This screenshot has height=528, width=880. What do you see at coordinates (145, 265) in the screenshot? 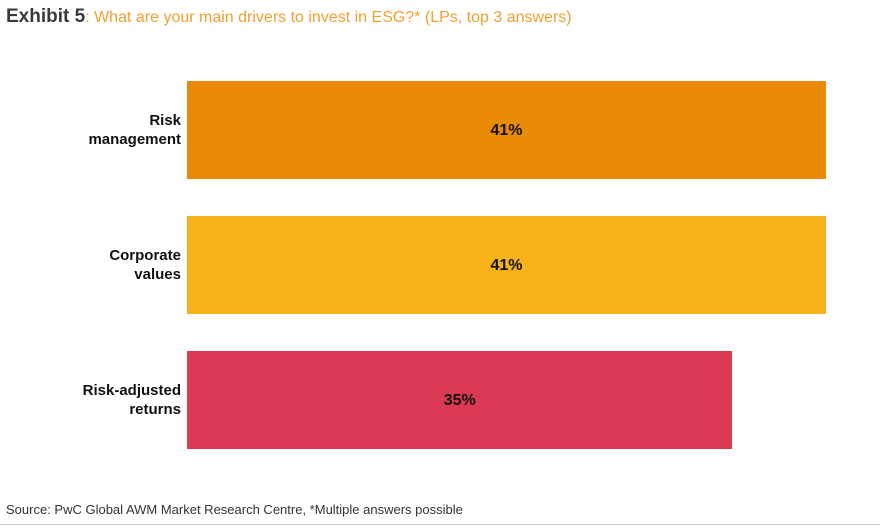
I see `category-label: Corporate values` at bounding box center [145, 265].